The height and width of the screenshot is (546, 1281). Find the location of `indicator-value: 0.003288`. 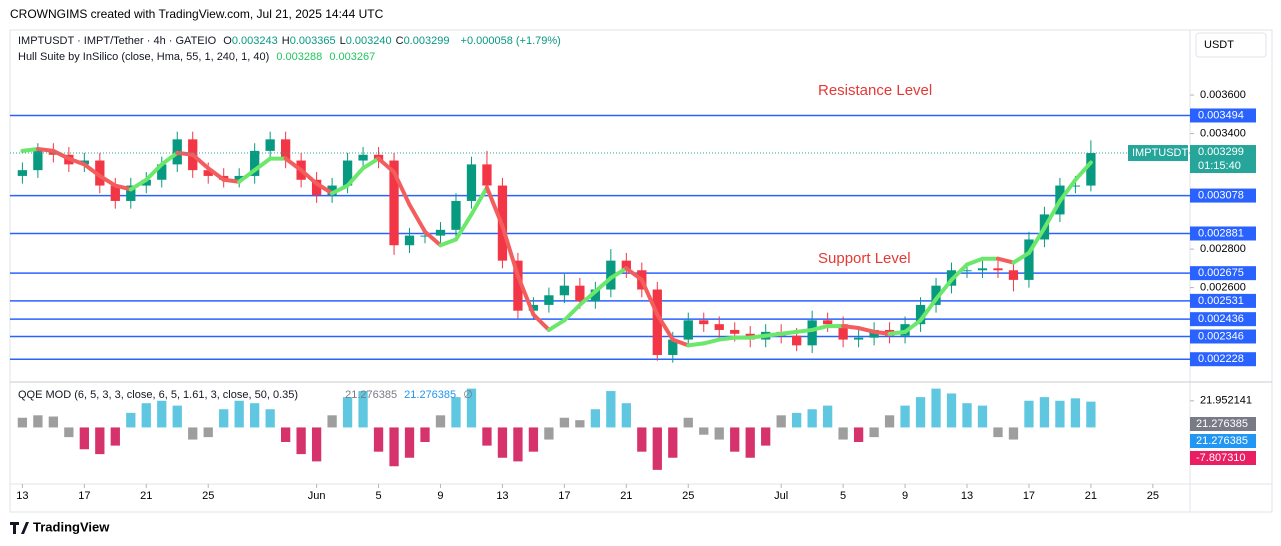

indicator-value: 0.003288 is located at coordinates (299, 57).